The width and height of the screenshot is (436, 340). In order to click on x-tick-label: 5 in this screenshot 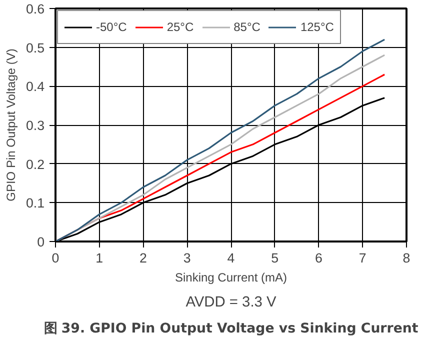, I will do `click(275, 258)`.